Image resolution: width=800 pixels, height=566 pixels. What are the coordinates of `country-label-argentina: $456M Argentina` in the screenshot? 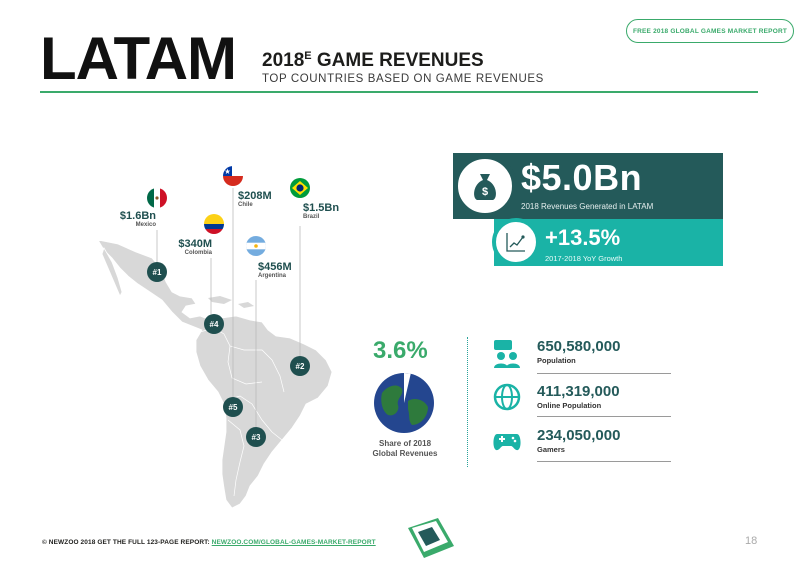 It's located at (288, 270).